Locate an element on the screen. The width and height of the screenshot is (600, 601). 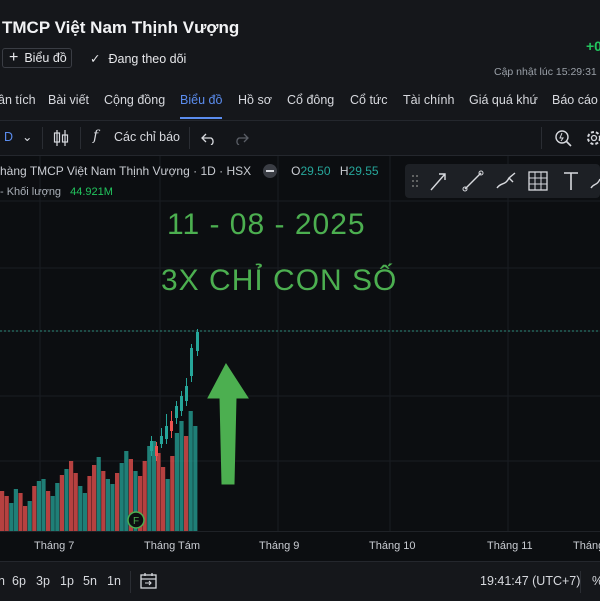
drawing-toolbar is located at coordinates (502, 181).